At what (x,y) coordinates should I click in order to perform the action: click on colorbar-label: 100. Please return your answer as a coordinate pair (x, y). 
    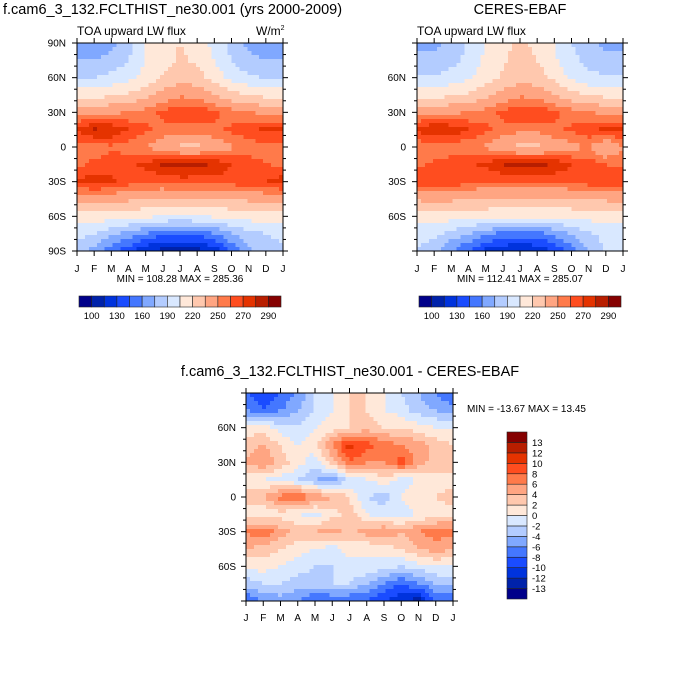
    Looking at the image, I should click on (92, 316).